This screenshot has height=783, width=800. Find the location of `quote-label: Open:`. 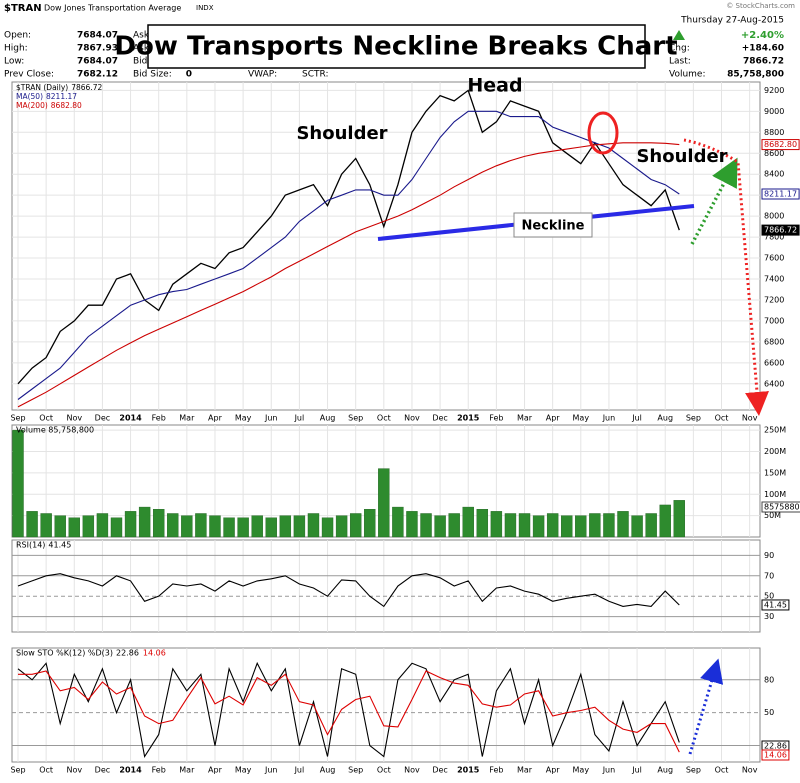

quote-label: Open: is located at coordinates (17, 36).